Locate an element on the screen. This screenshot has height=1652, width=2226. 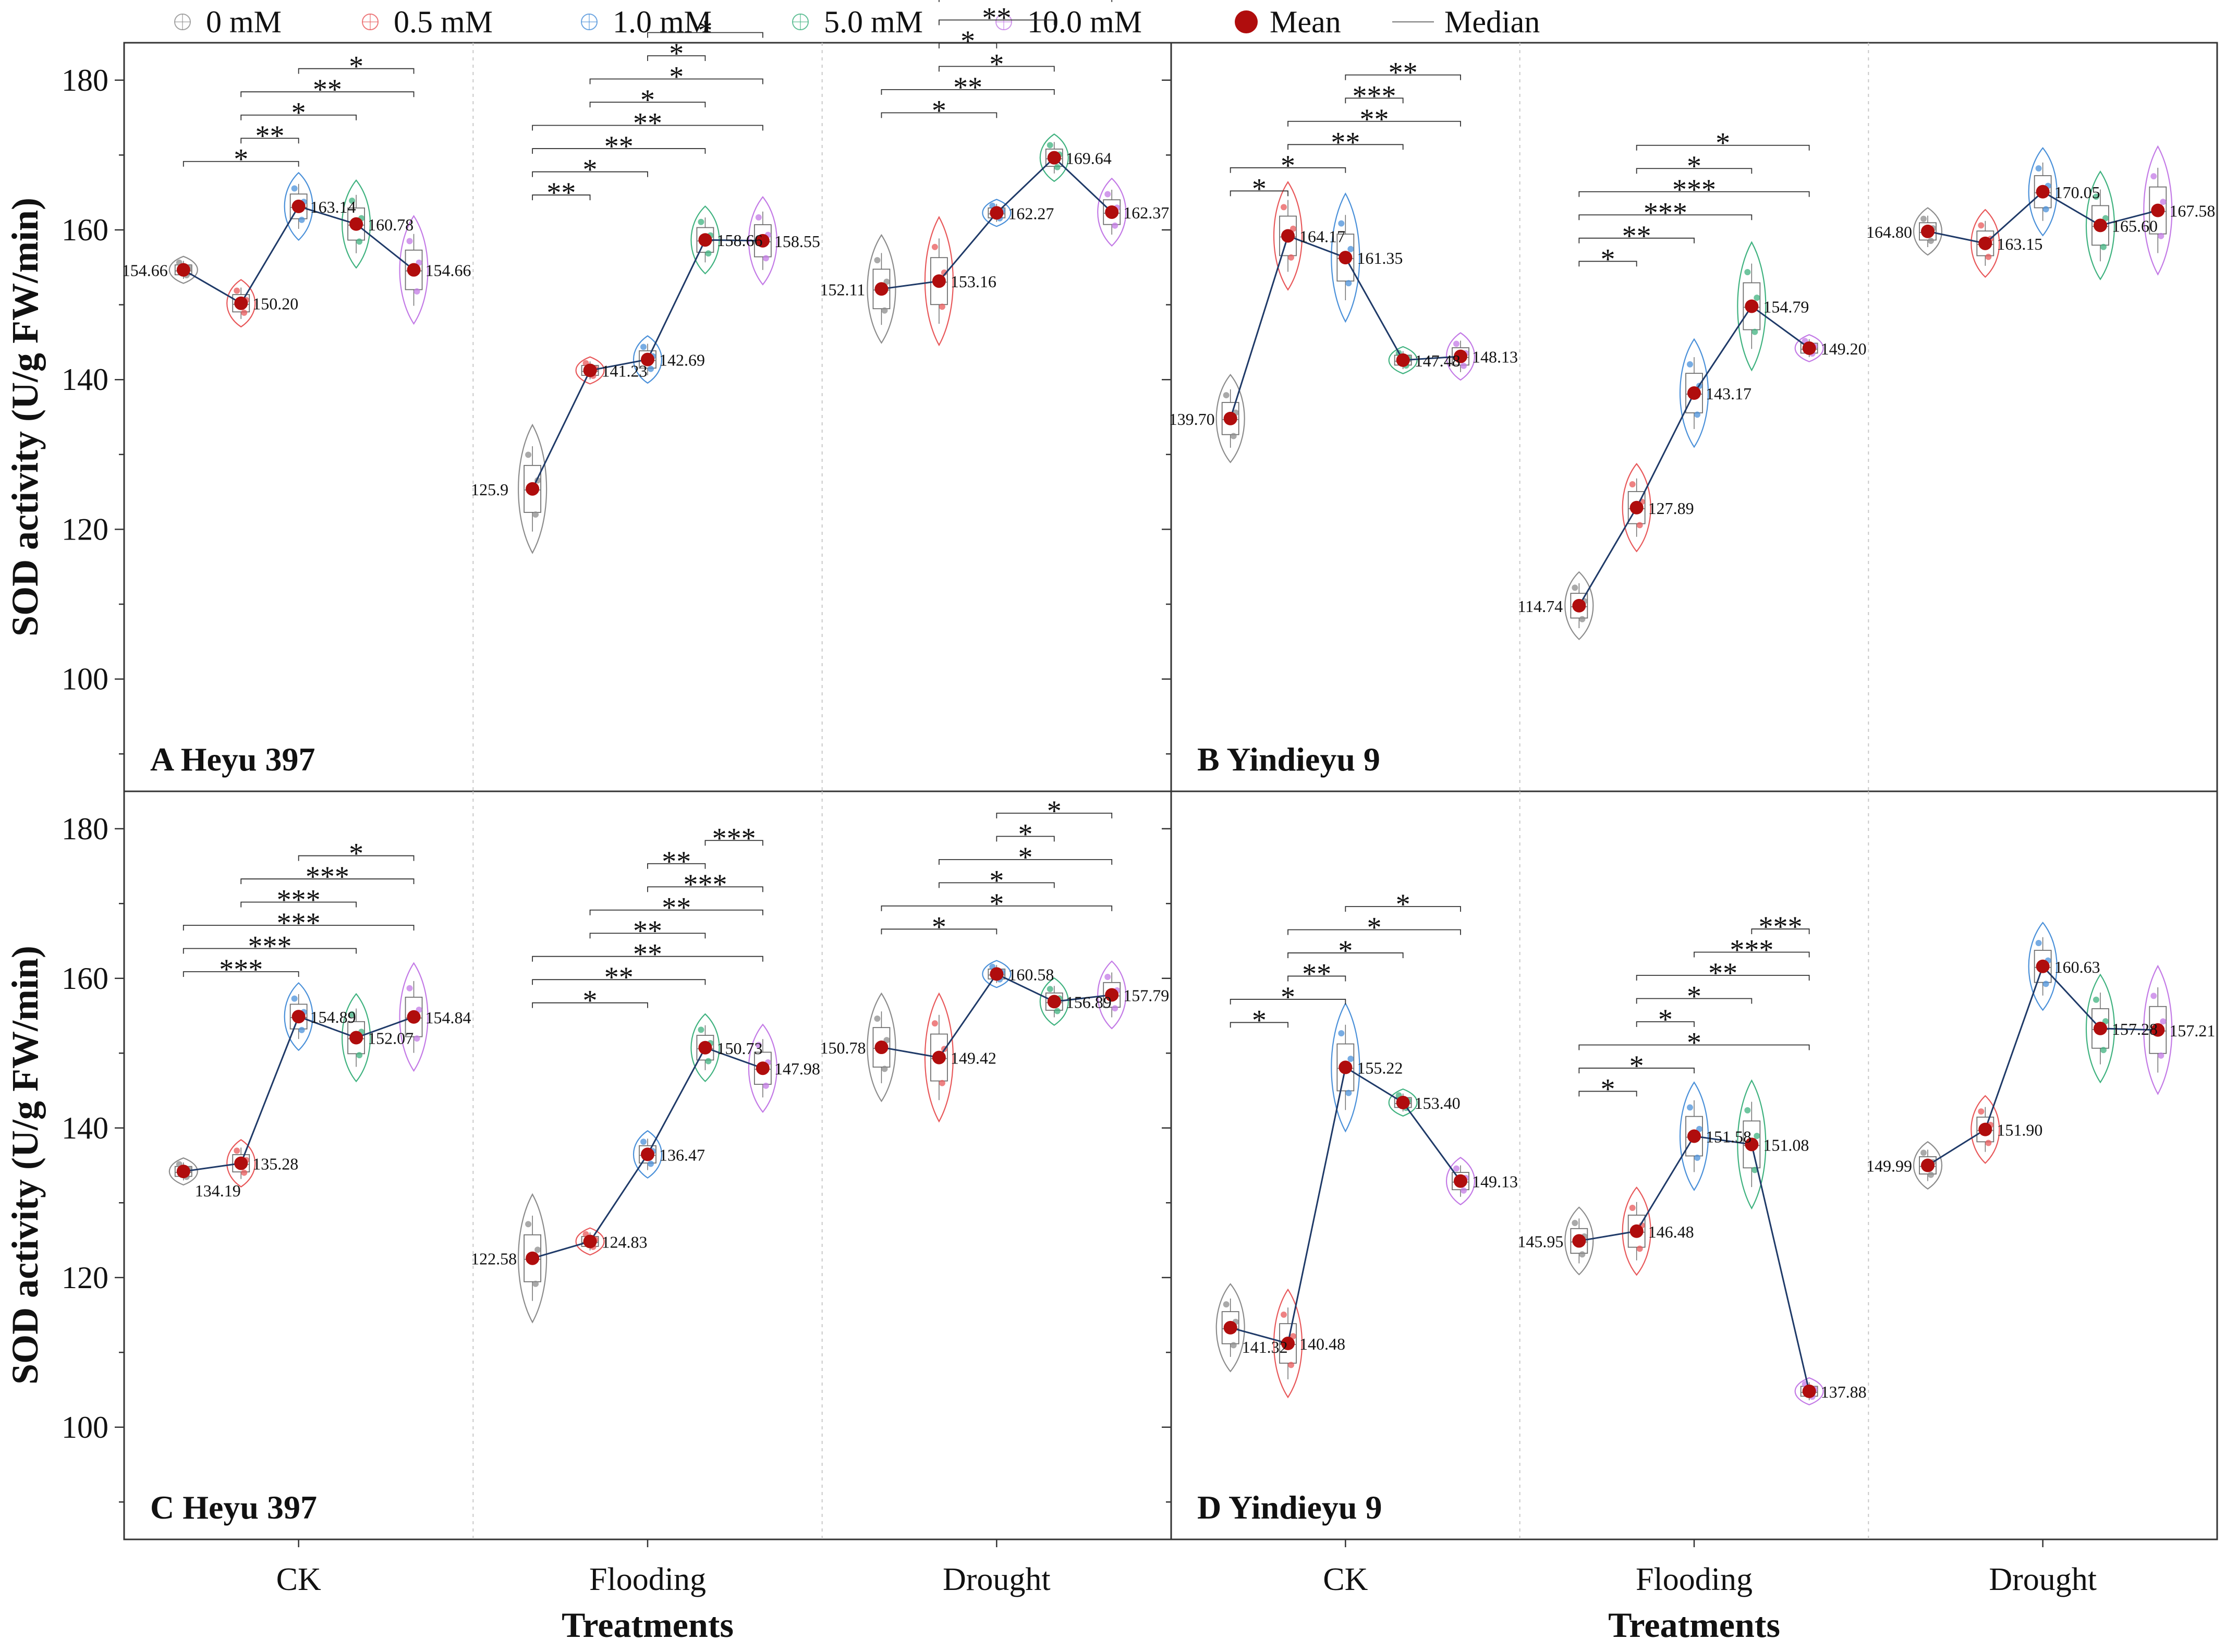
treatment-group: 149.99 151.90 160.63 157.28 157.21 is located at coordinates (2040, 1056).